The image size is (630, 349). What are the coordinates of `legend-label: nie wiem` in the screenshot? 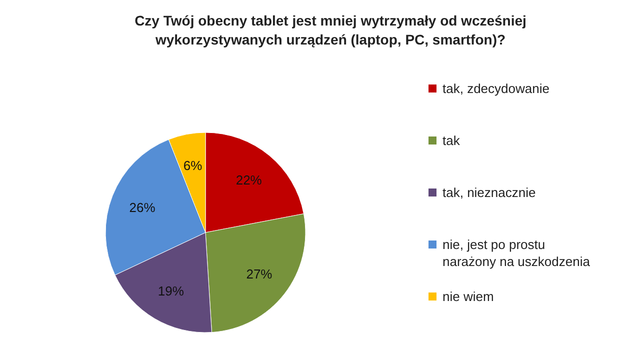 It's located at (468, 296).